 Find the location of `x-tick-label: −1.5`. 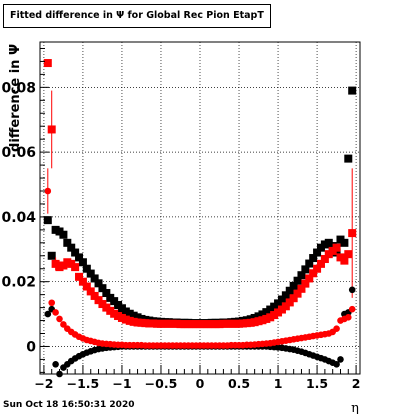

x-tick-label: −1.5 is located at coordinates (83, 383).